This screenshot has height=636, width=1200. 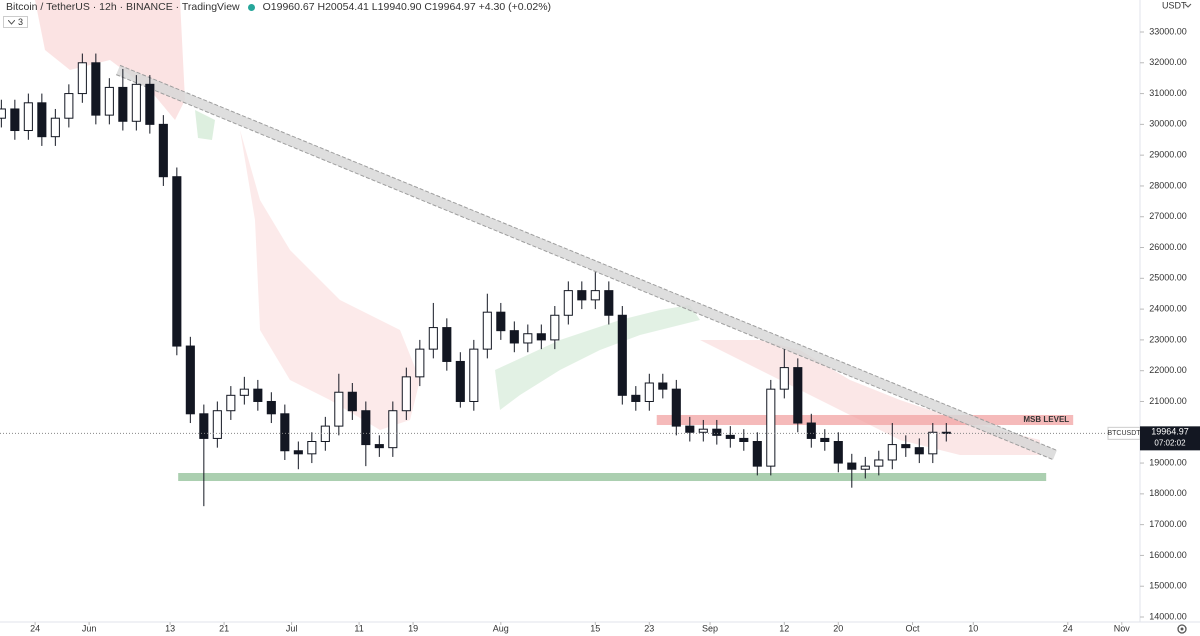 What do you see at coordinates (1168, 308) in the screenshot?
I see `y-tick-label: 24000.00` at bounding box center [1168, 308].